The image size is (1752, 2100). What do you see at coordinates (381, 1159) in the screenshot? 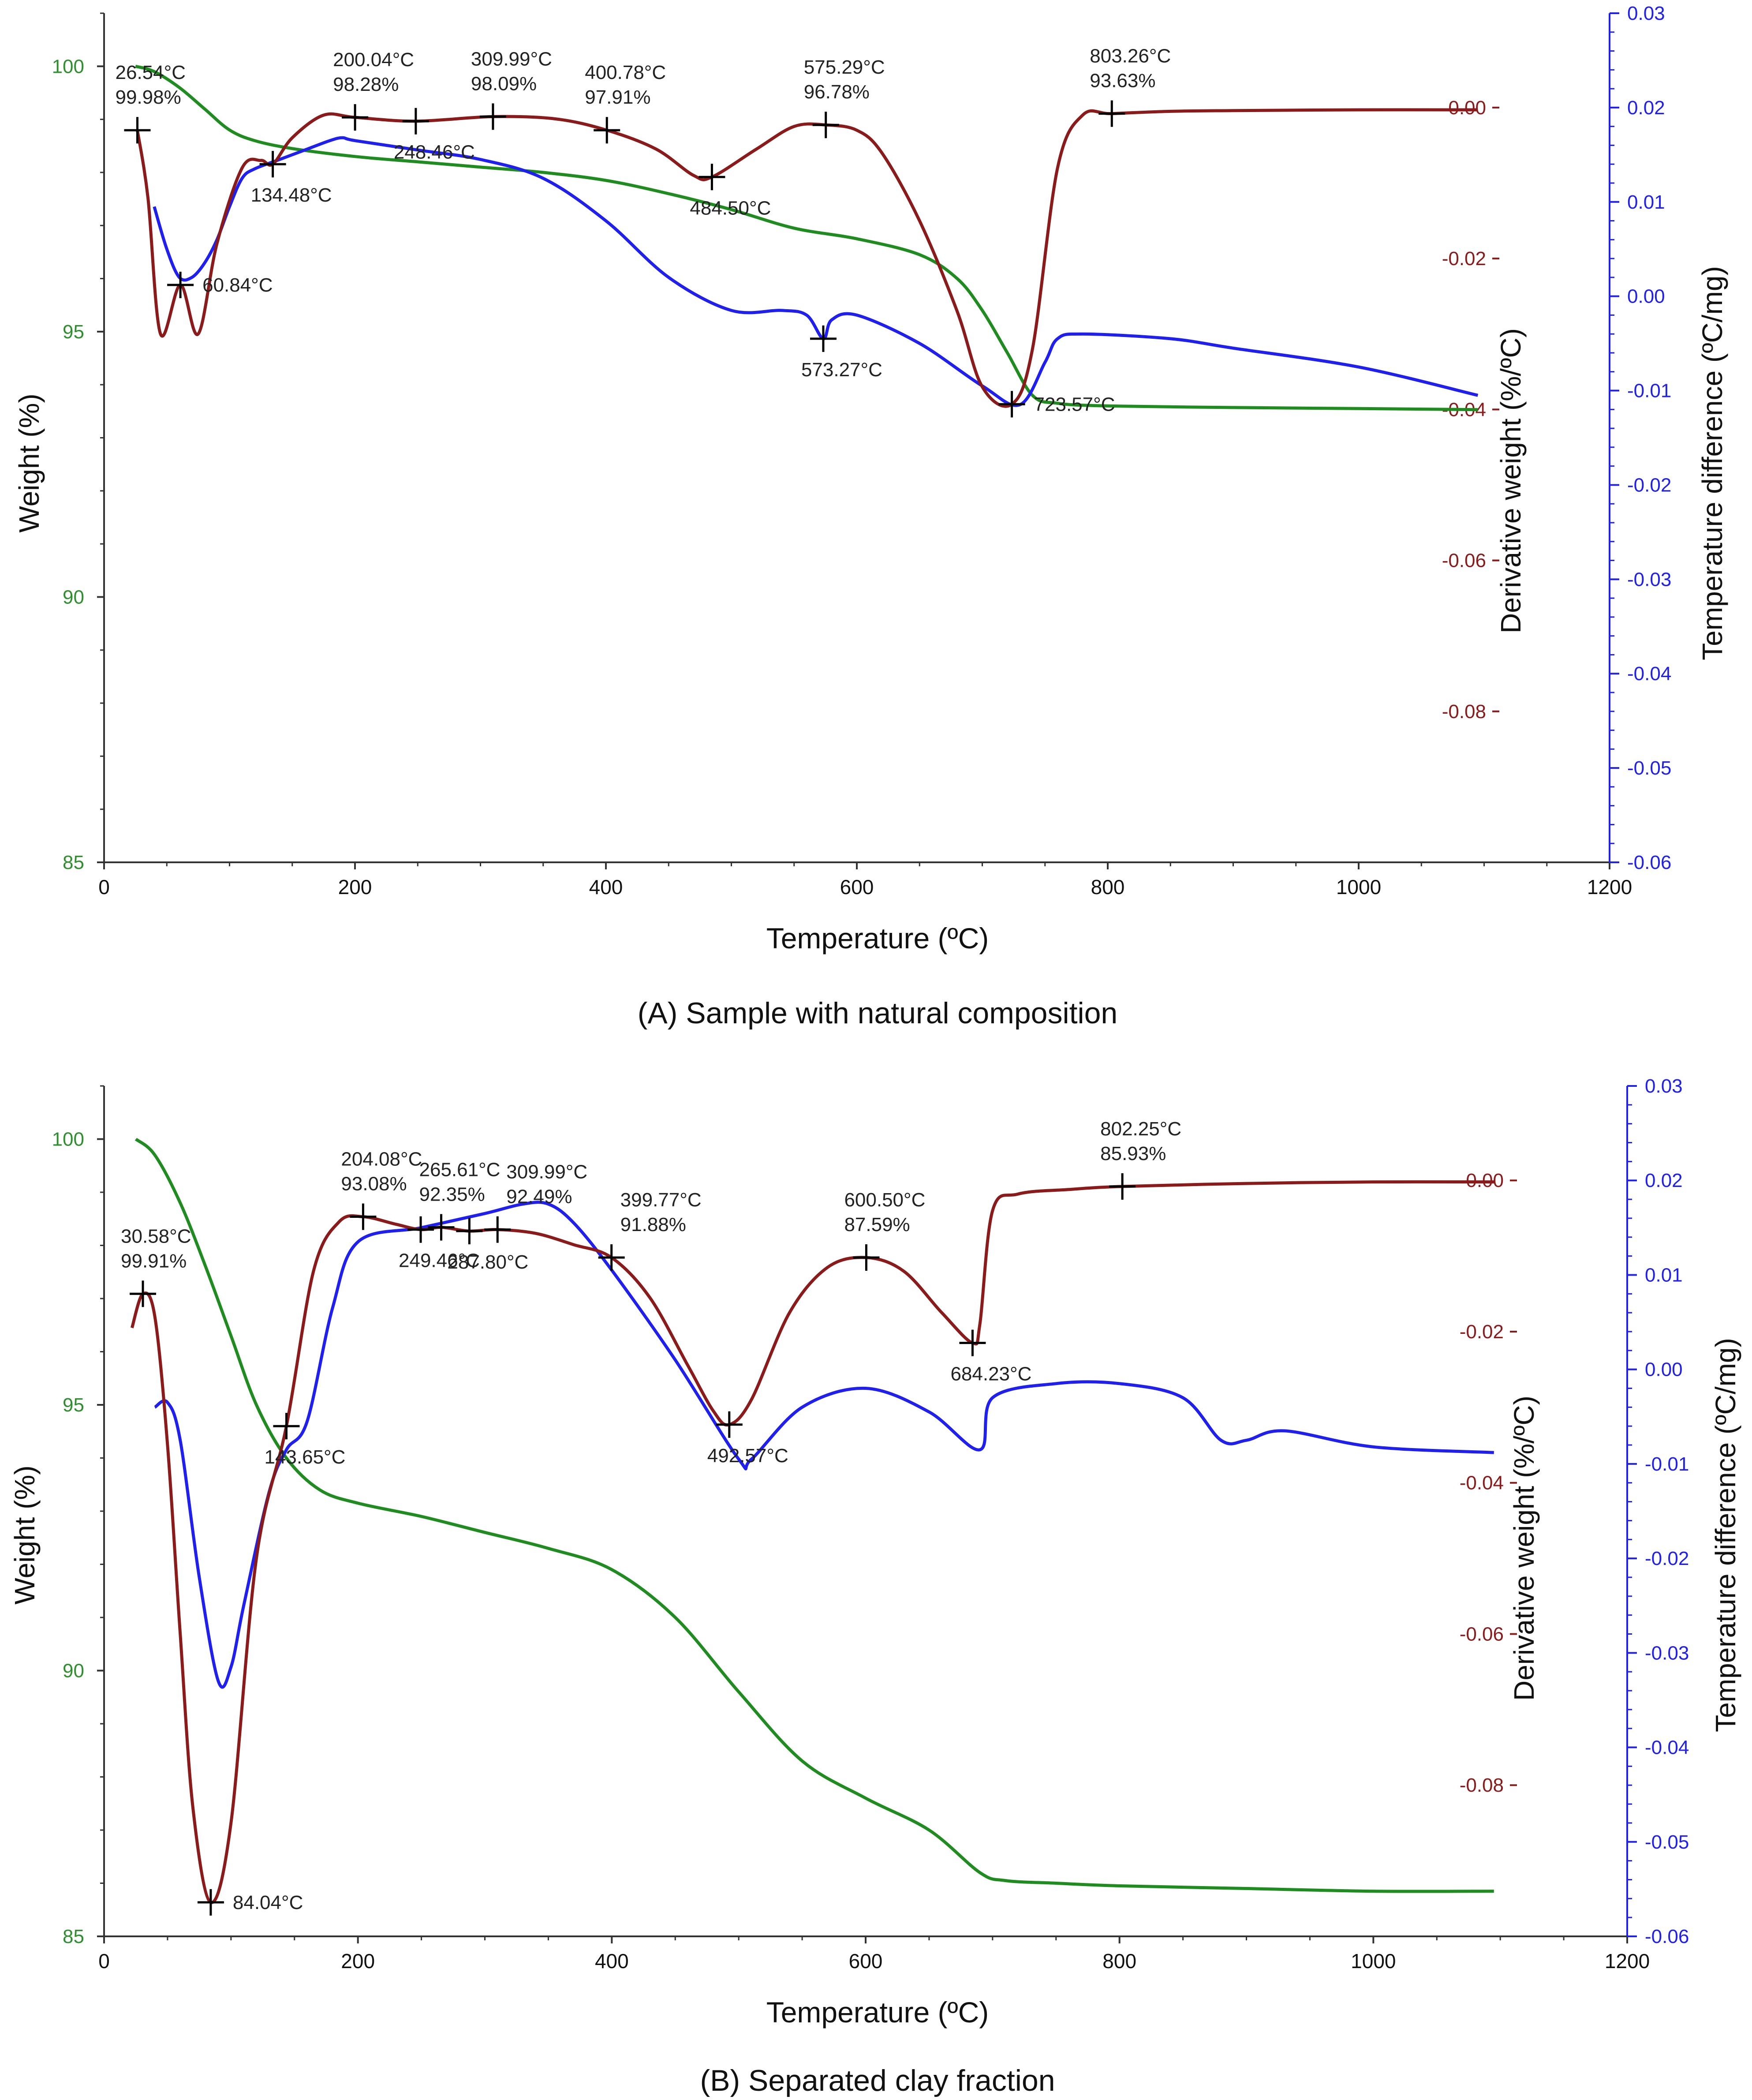
I see `peak-label-line: 204.08°C` at bounding box center [381, 1159].